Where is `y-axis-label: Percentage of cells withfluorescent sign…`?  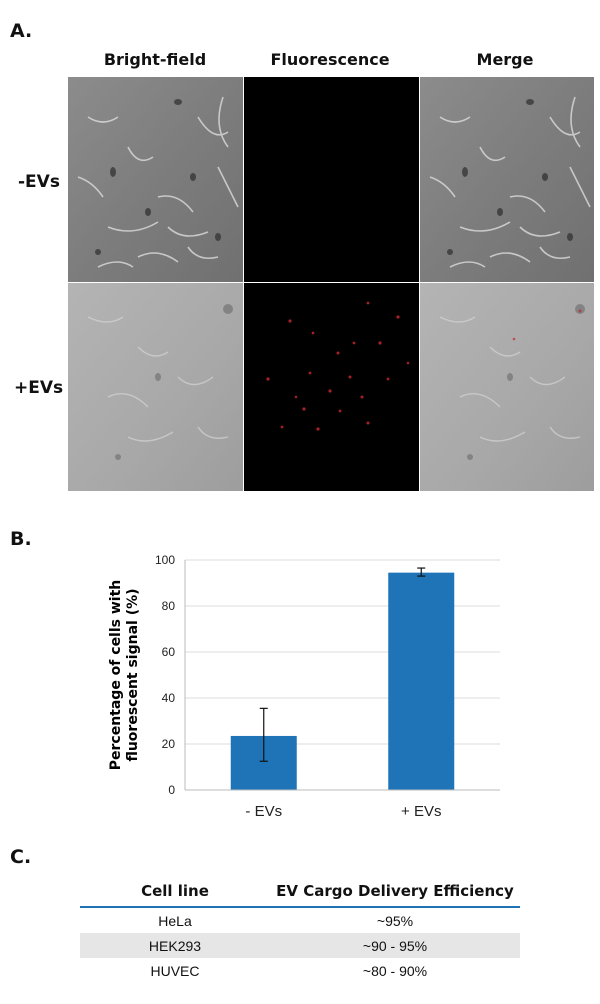
y-axis-label: Percentage of cells withfluorescent sign… is located at coordinates (124, 675).